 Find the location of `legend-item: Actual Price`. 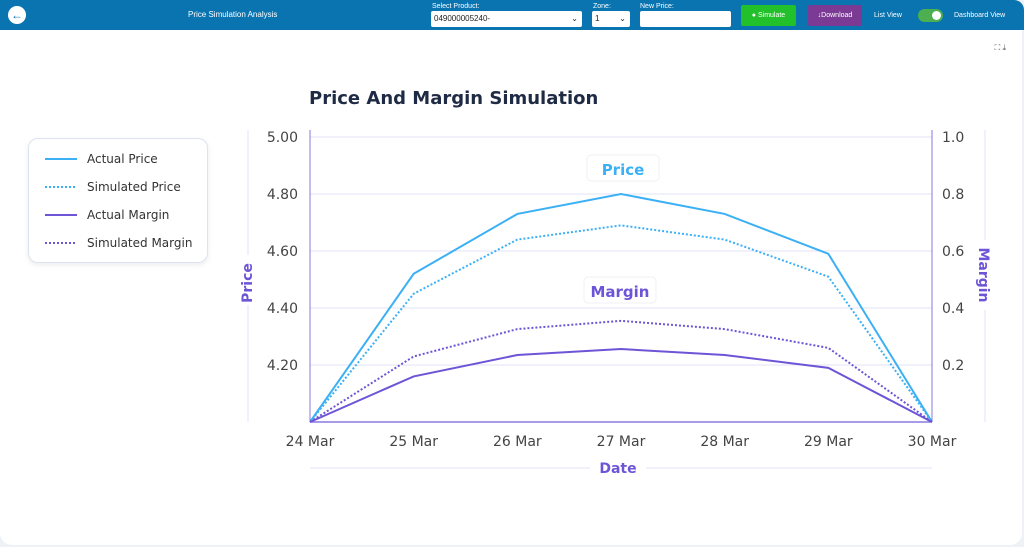

legend-item: Actual Price is located at coordinates (101, 159).